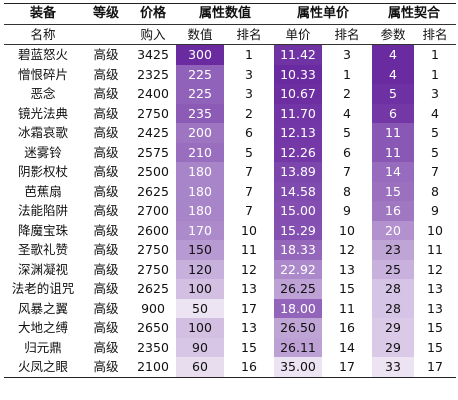  What do you see at coordinates (153, 14) in the screenshot?
I see `header-price: 价格` at bounding box center [153, 14].